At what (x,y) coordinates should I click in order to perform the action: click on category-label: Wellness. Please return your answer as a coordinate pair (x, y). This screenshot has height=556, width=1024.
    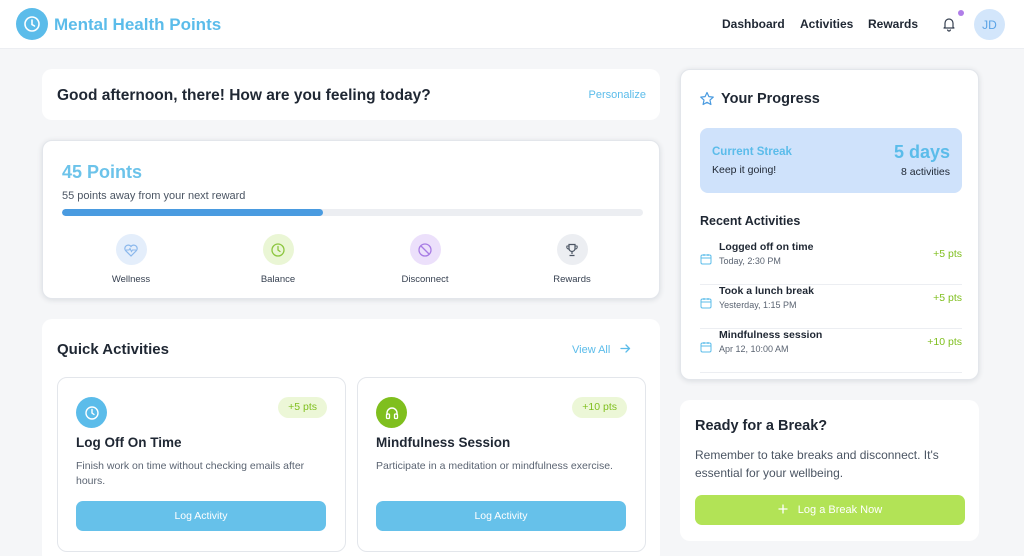
    Looking at the image, I should click on (131, 279).